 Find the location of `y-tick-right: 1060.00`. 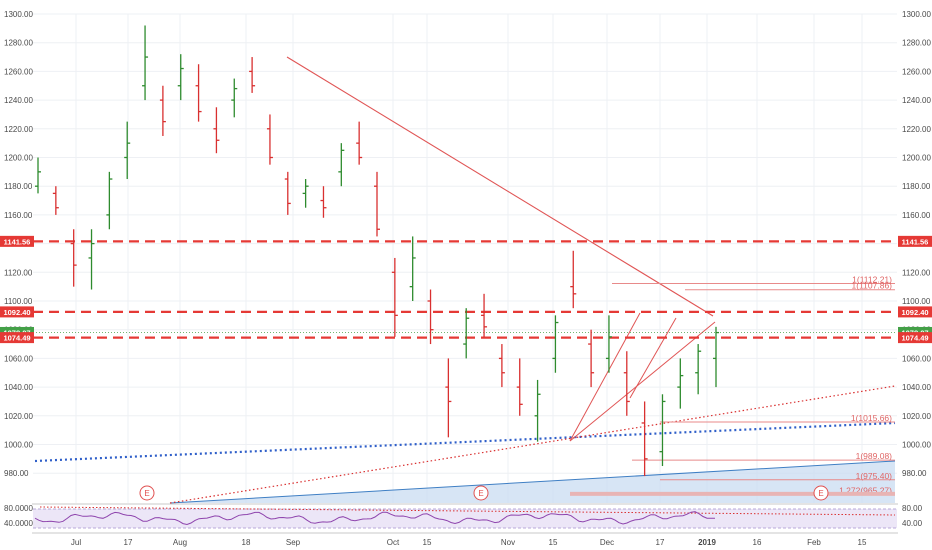

y-tick-right: 1060.00 is located at coordinates (916, 358).